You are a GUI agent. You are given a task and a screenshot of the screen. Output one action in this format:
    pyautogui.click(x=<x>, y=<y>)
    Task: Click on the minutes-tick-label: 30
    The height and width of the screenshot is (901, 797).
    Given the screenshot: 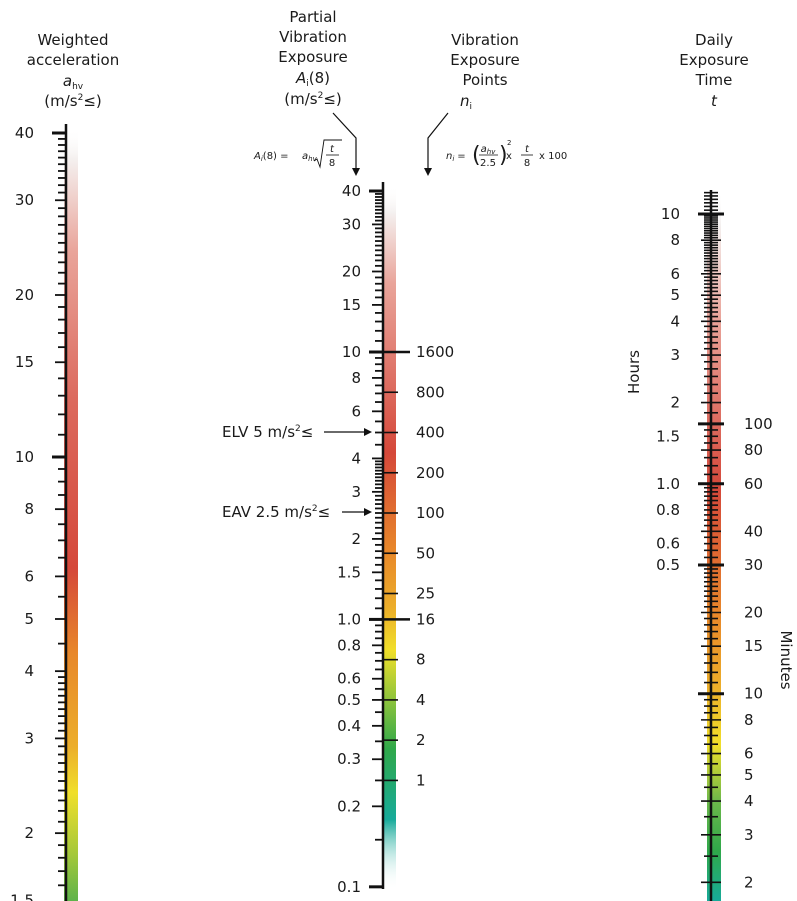 What is the action you would take?
    pyautogui.click(x=753, y=565)
    